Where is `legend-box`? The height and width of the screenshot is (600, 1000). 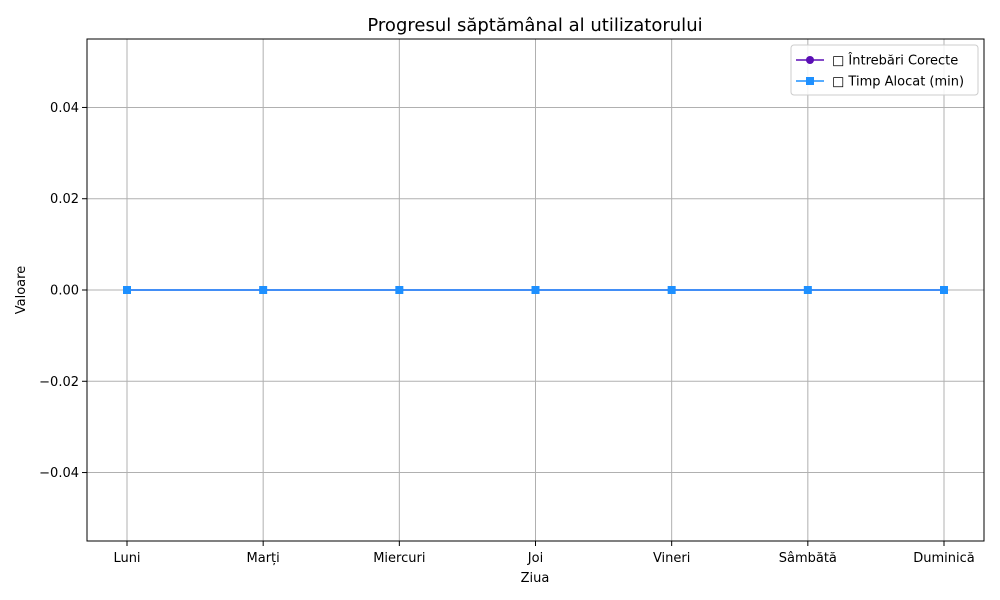 legend-box is located at coordinates (884, 70).